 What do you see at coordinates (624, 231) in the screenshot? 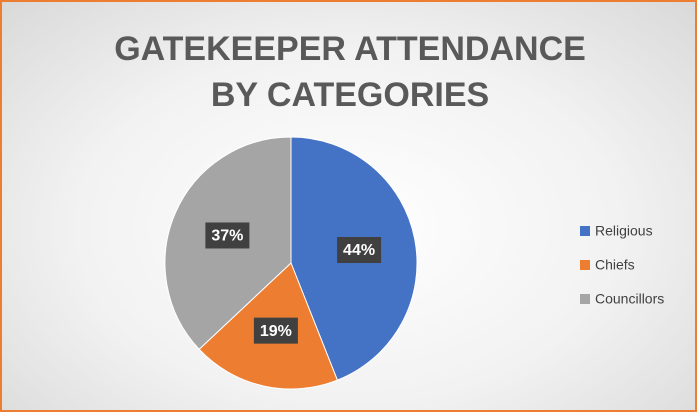
I see `legend-label: Religious` at bounding box center [624, 231].